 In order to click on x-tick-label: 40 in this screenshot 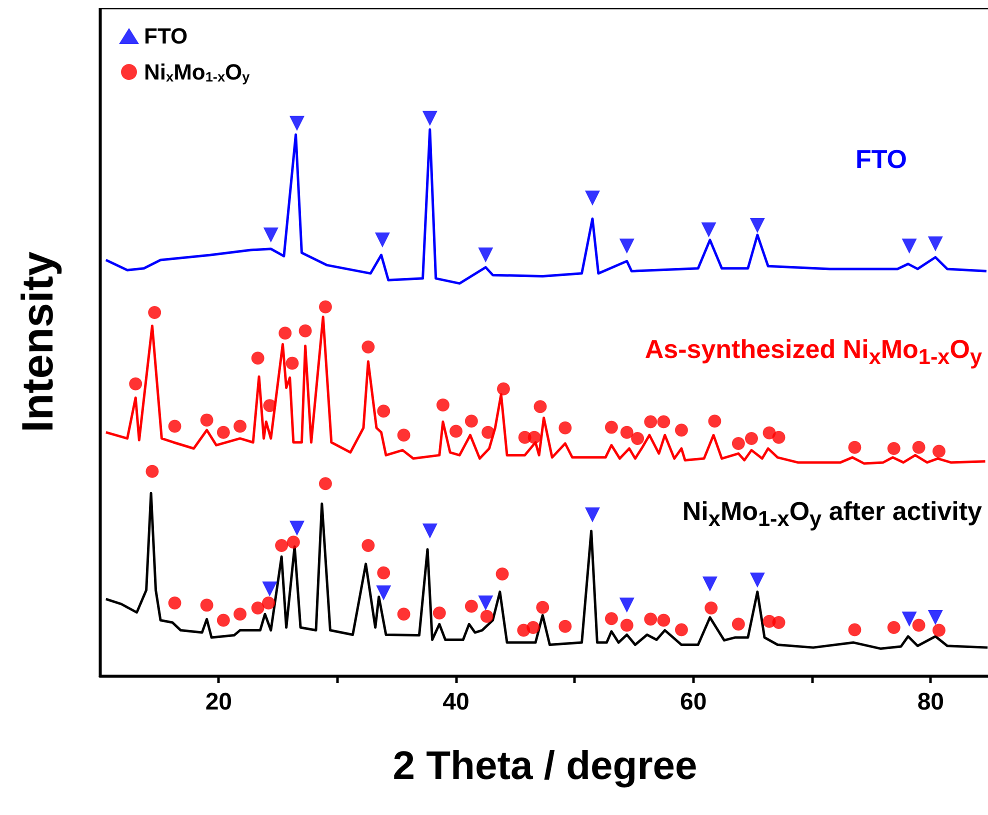, I will do `click(456, 702)`.